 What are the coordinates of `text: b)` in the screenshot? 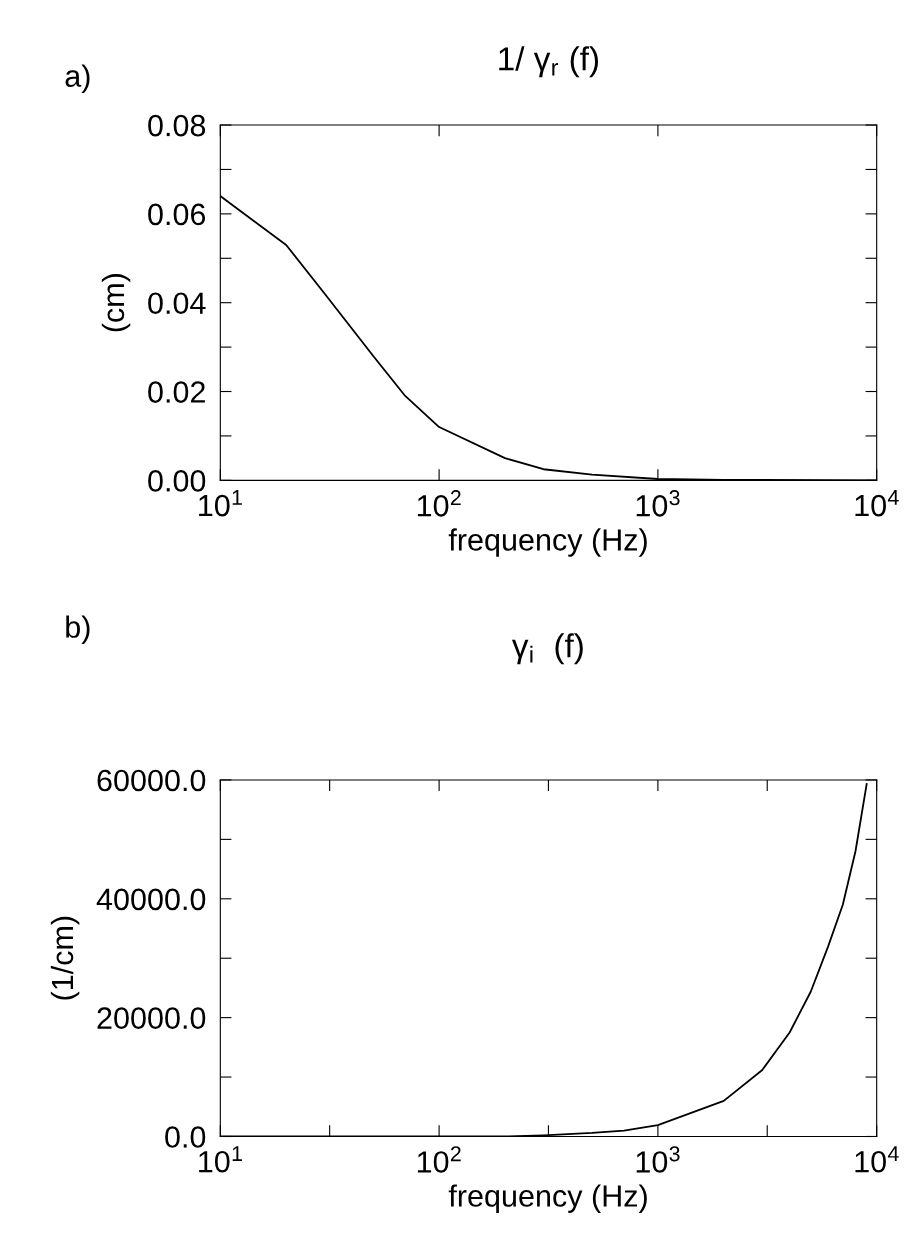 It's located at (78, 629).